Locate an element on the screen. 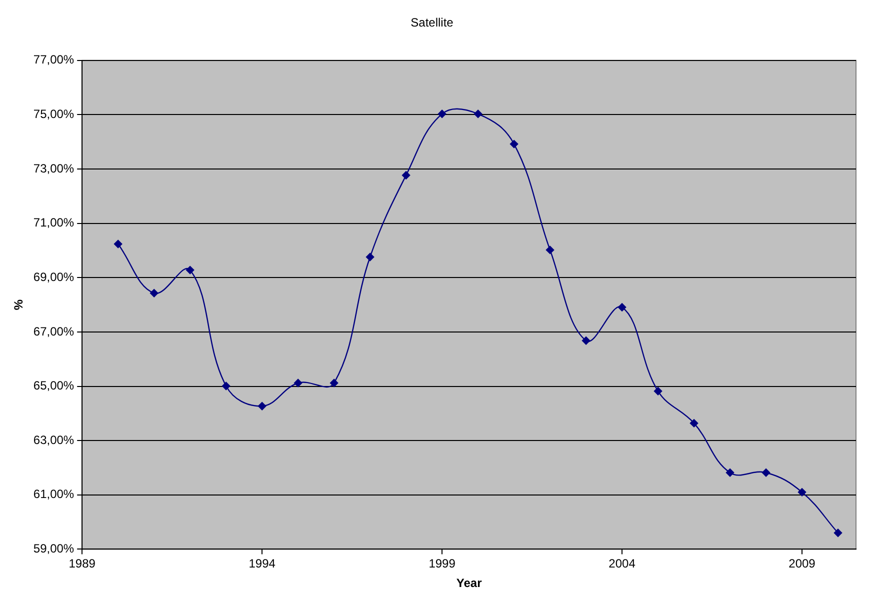 The width and height of the screenshot is (870, 601). y-tick-label: 71,00% is located at coordinates (53, 223).